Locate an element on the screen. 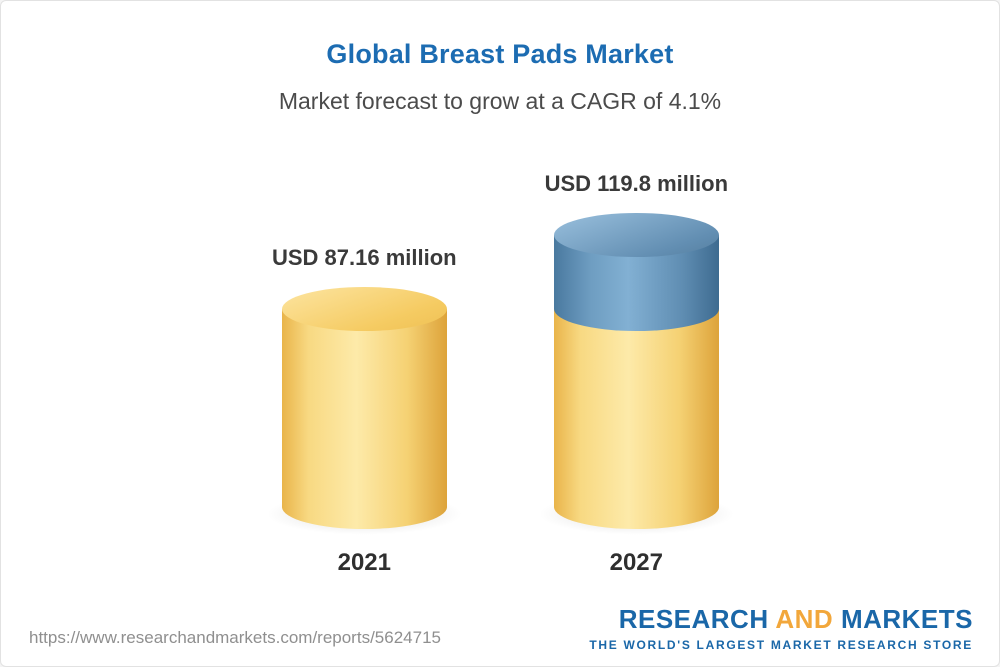 This screenshot has height=667, width=1000. cylinder-2027 is located at coordinates (636, 374).